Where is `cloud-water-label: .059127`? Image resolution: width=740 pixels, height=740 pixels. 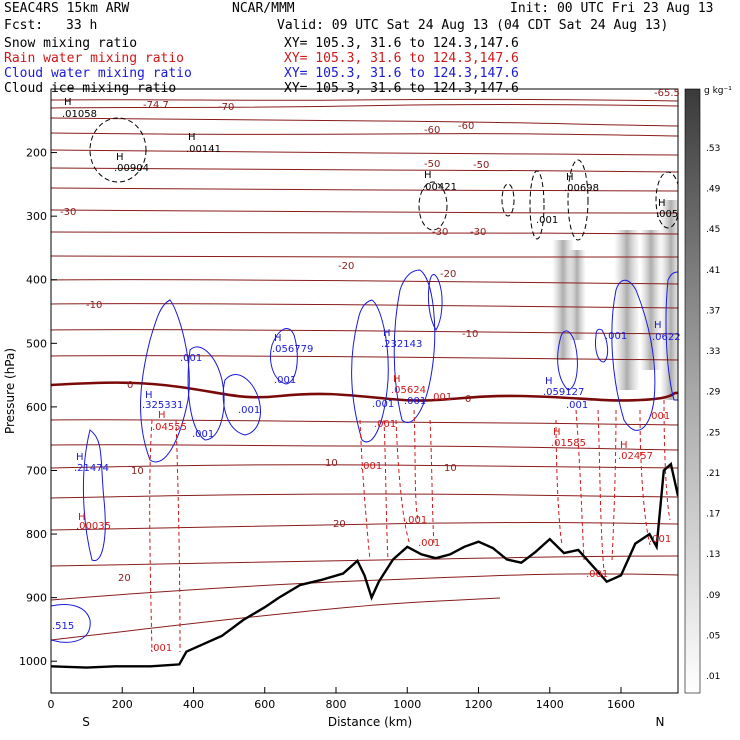 cloud-water-label: .059127 is located at coordinates (563, 392).